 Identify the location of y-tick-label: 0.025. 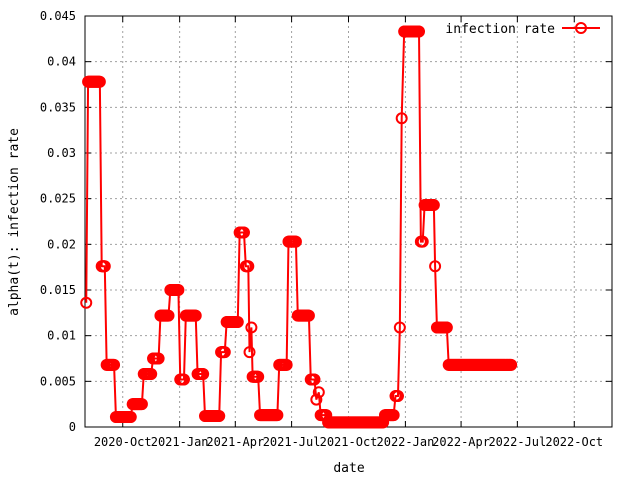
(58, 199).